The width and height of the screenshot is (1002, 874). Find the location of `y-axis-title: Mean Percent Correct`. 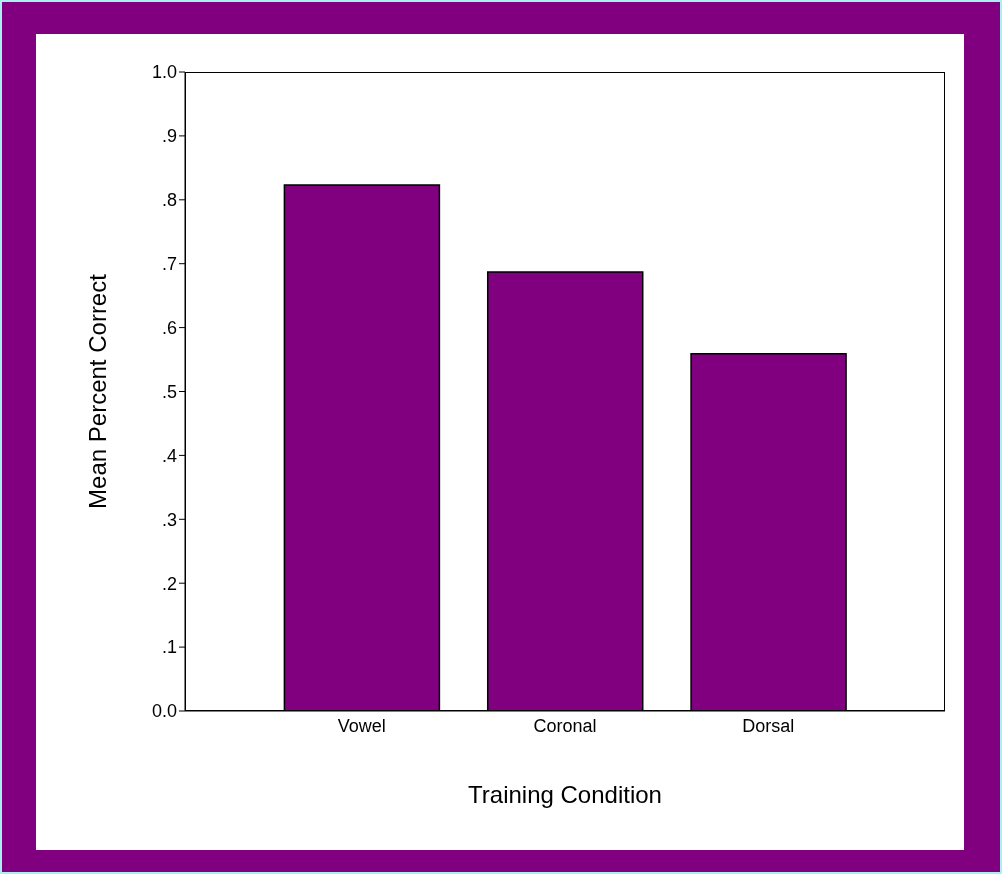

y-axis-title: Mean Percent Correct is located at coordinates (97, 391).